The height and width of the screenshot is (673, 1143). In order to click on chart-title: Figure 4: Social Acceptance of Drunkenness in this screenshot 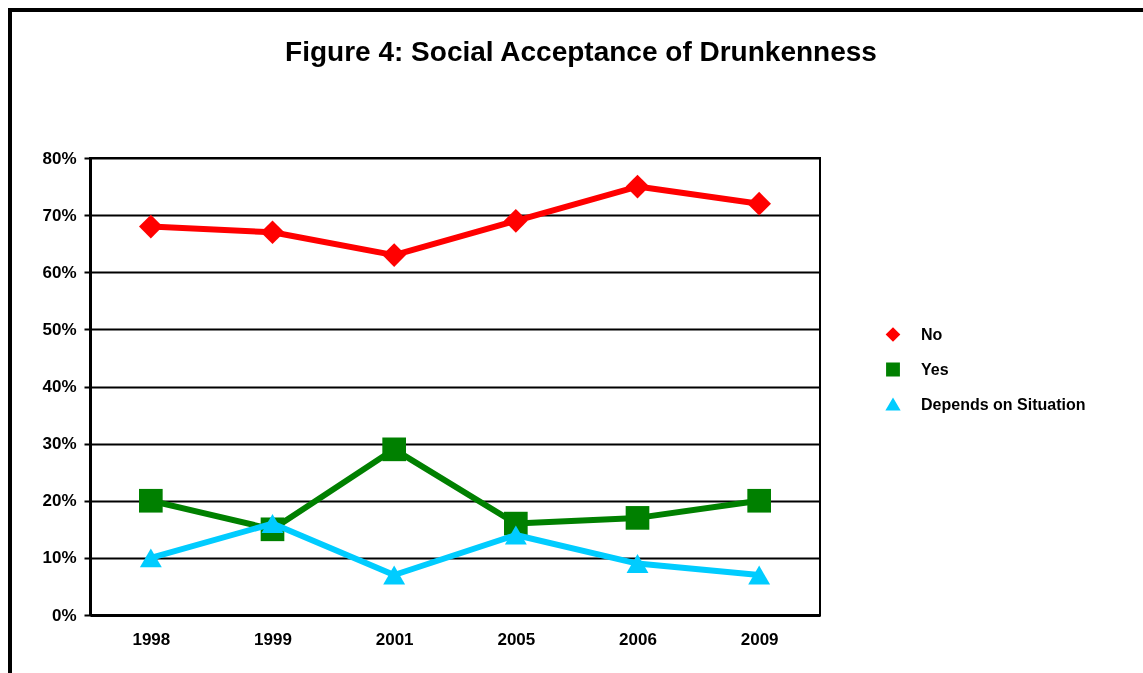, I will do `click(581, 51)`.